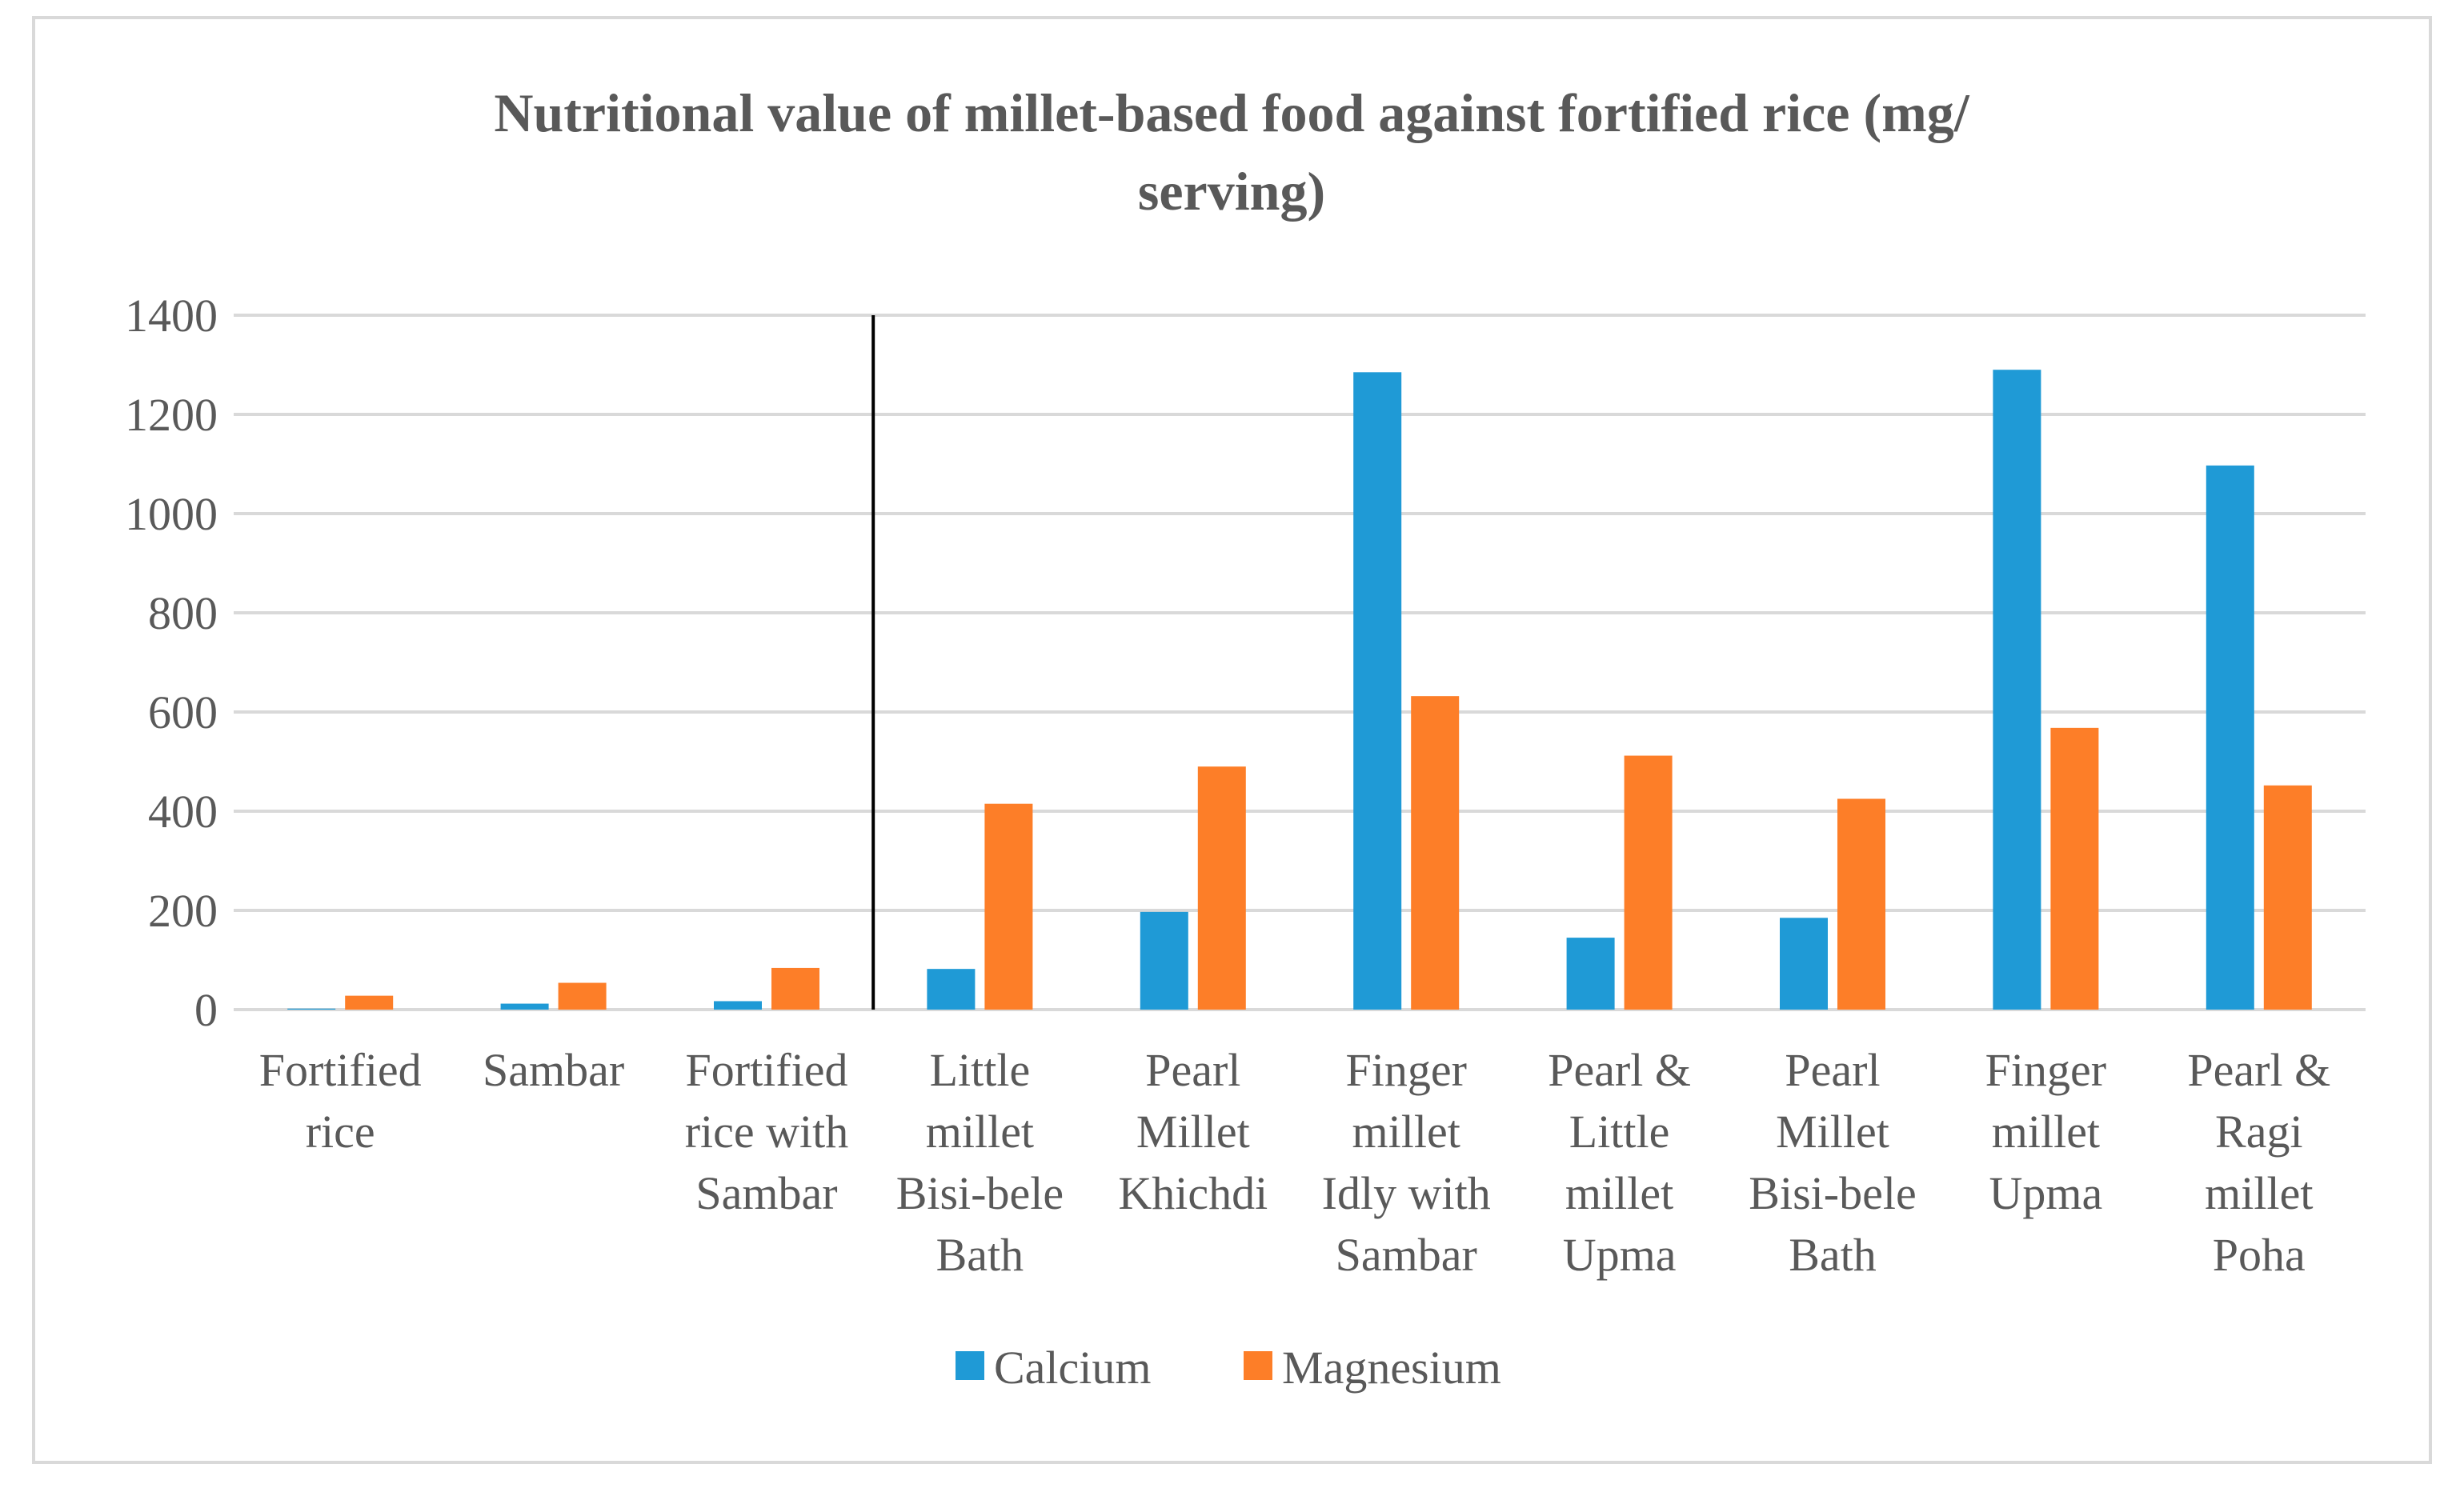 The image size is (2464, 1500). Describe the element at coordinates (206, 1010) in the screenshot. I see `y-tick-label: 0` at that location.